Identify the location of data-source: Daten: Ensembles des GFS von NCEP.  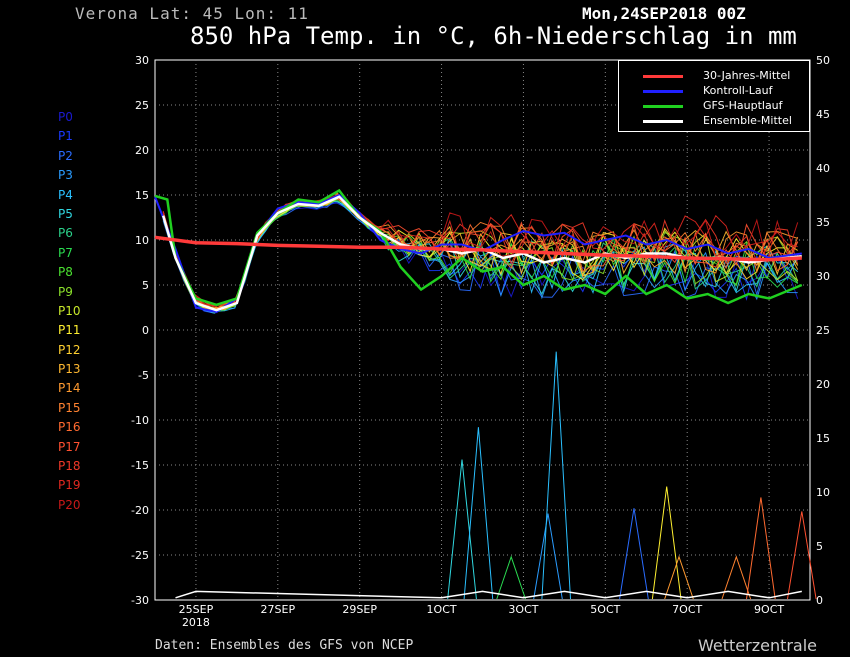
(284, 645).